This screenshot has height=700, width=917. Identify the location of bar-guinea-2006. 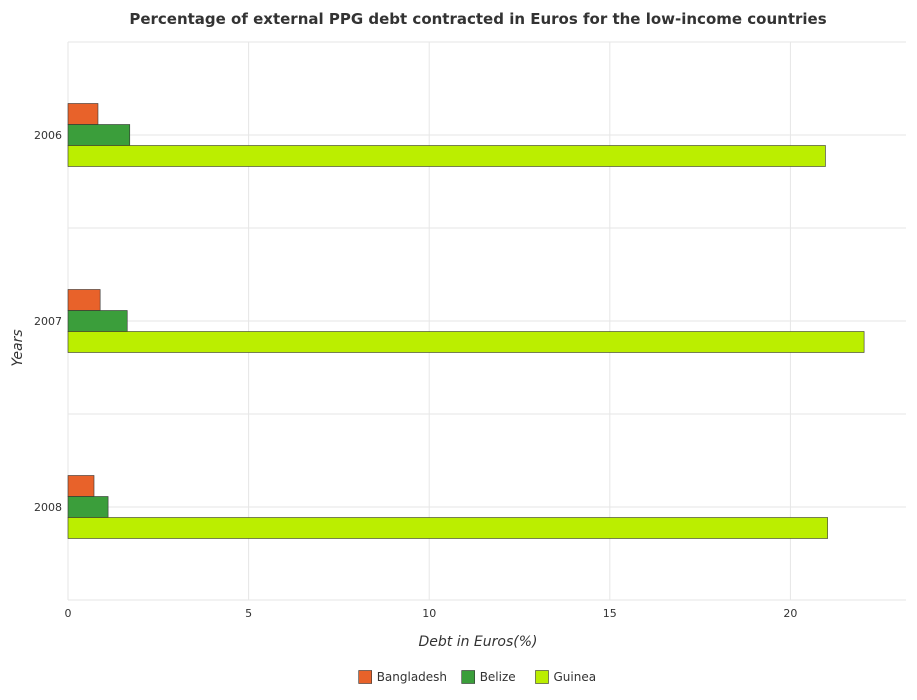
(446, 156).